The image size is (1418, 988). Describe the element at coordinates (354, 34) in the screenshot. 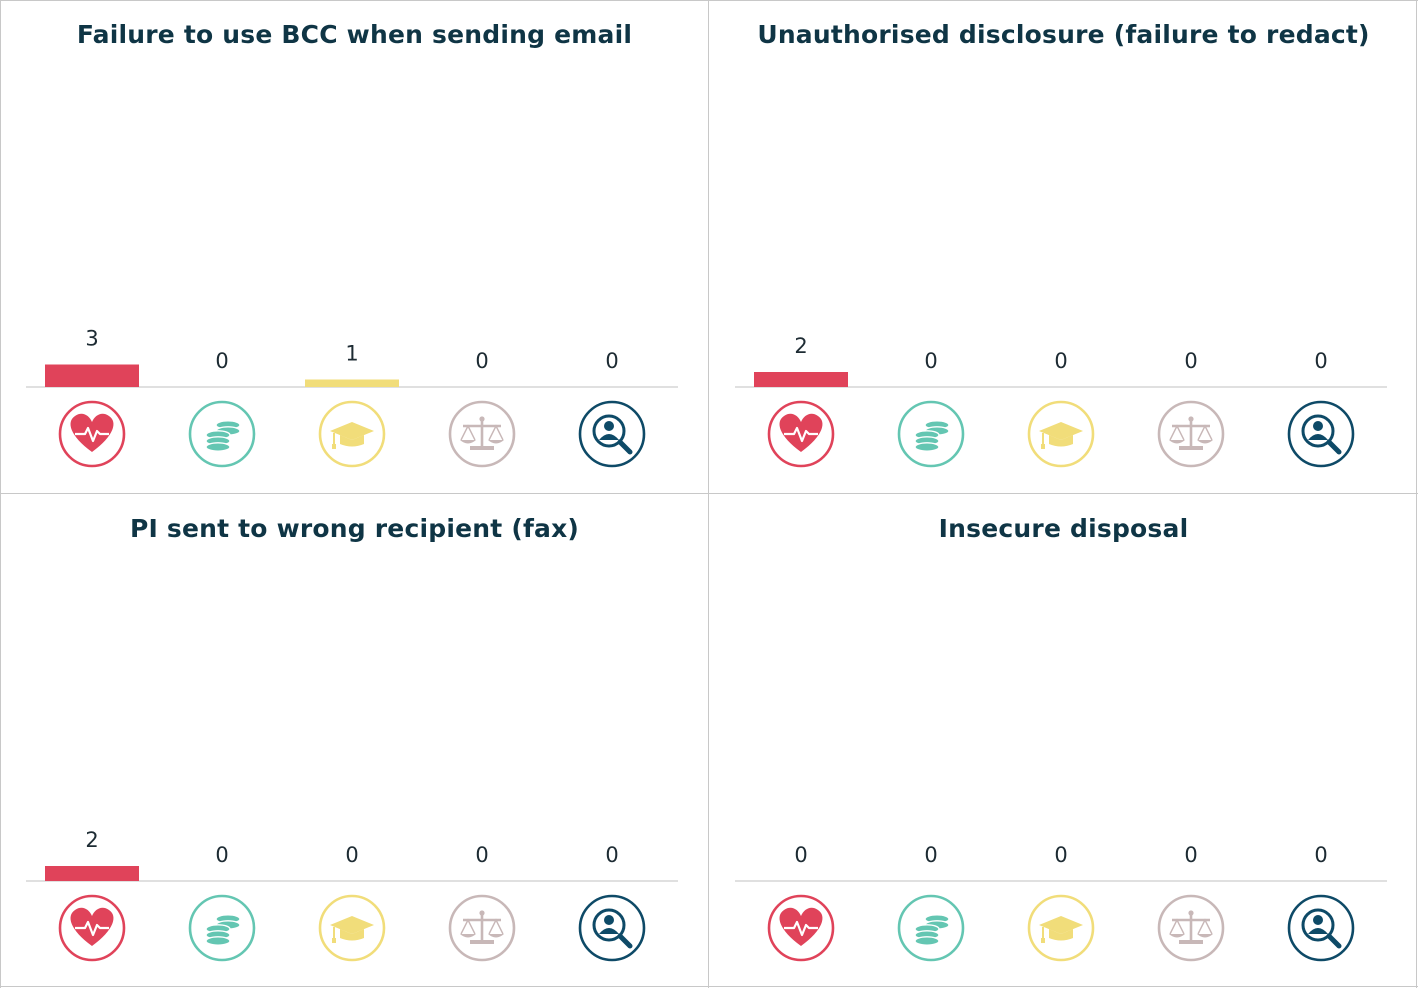

I see `chart-title: Failure to use BCC when sending email` at that location.